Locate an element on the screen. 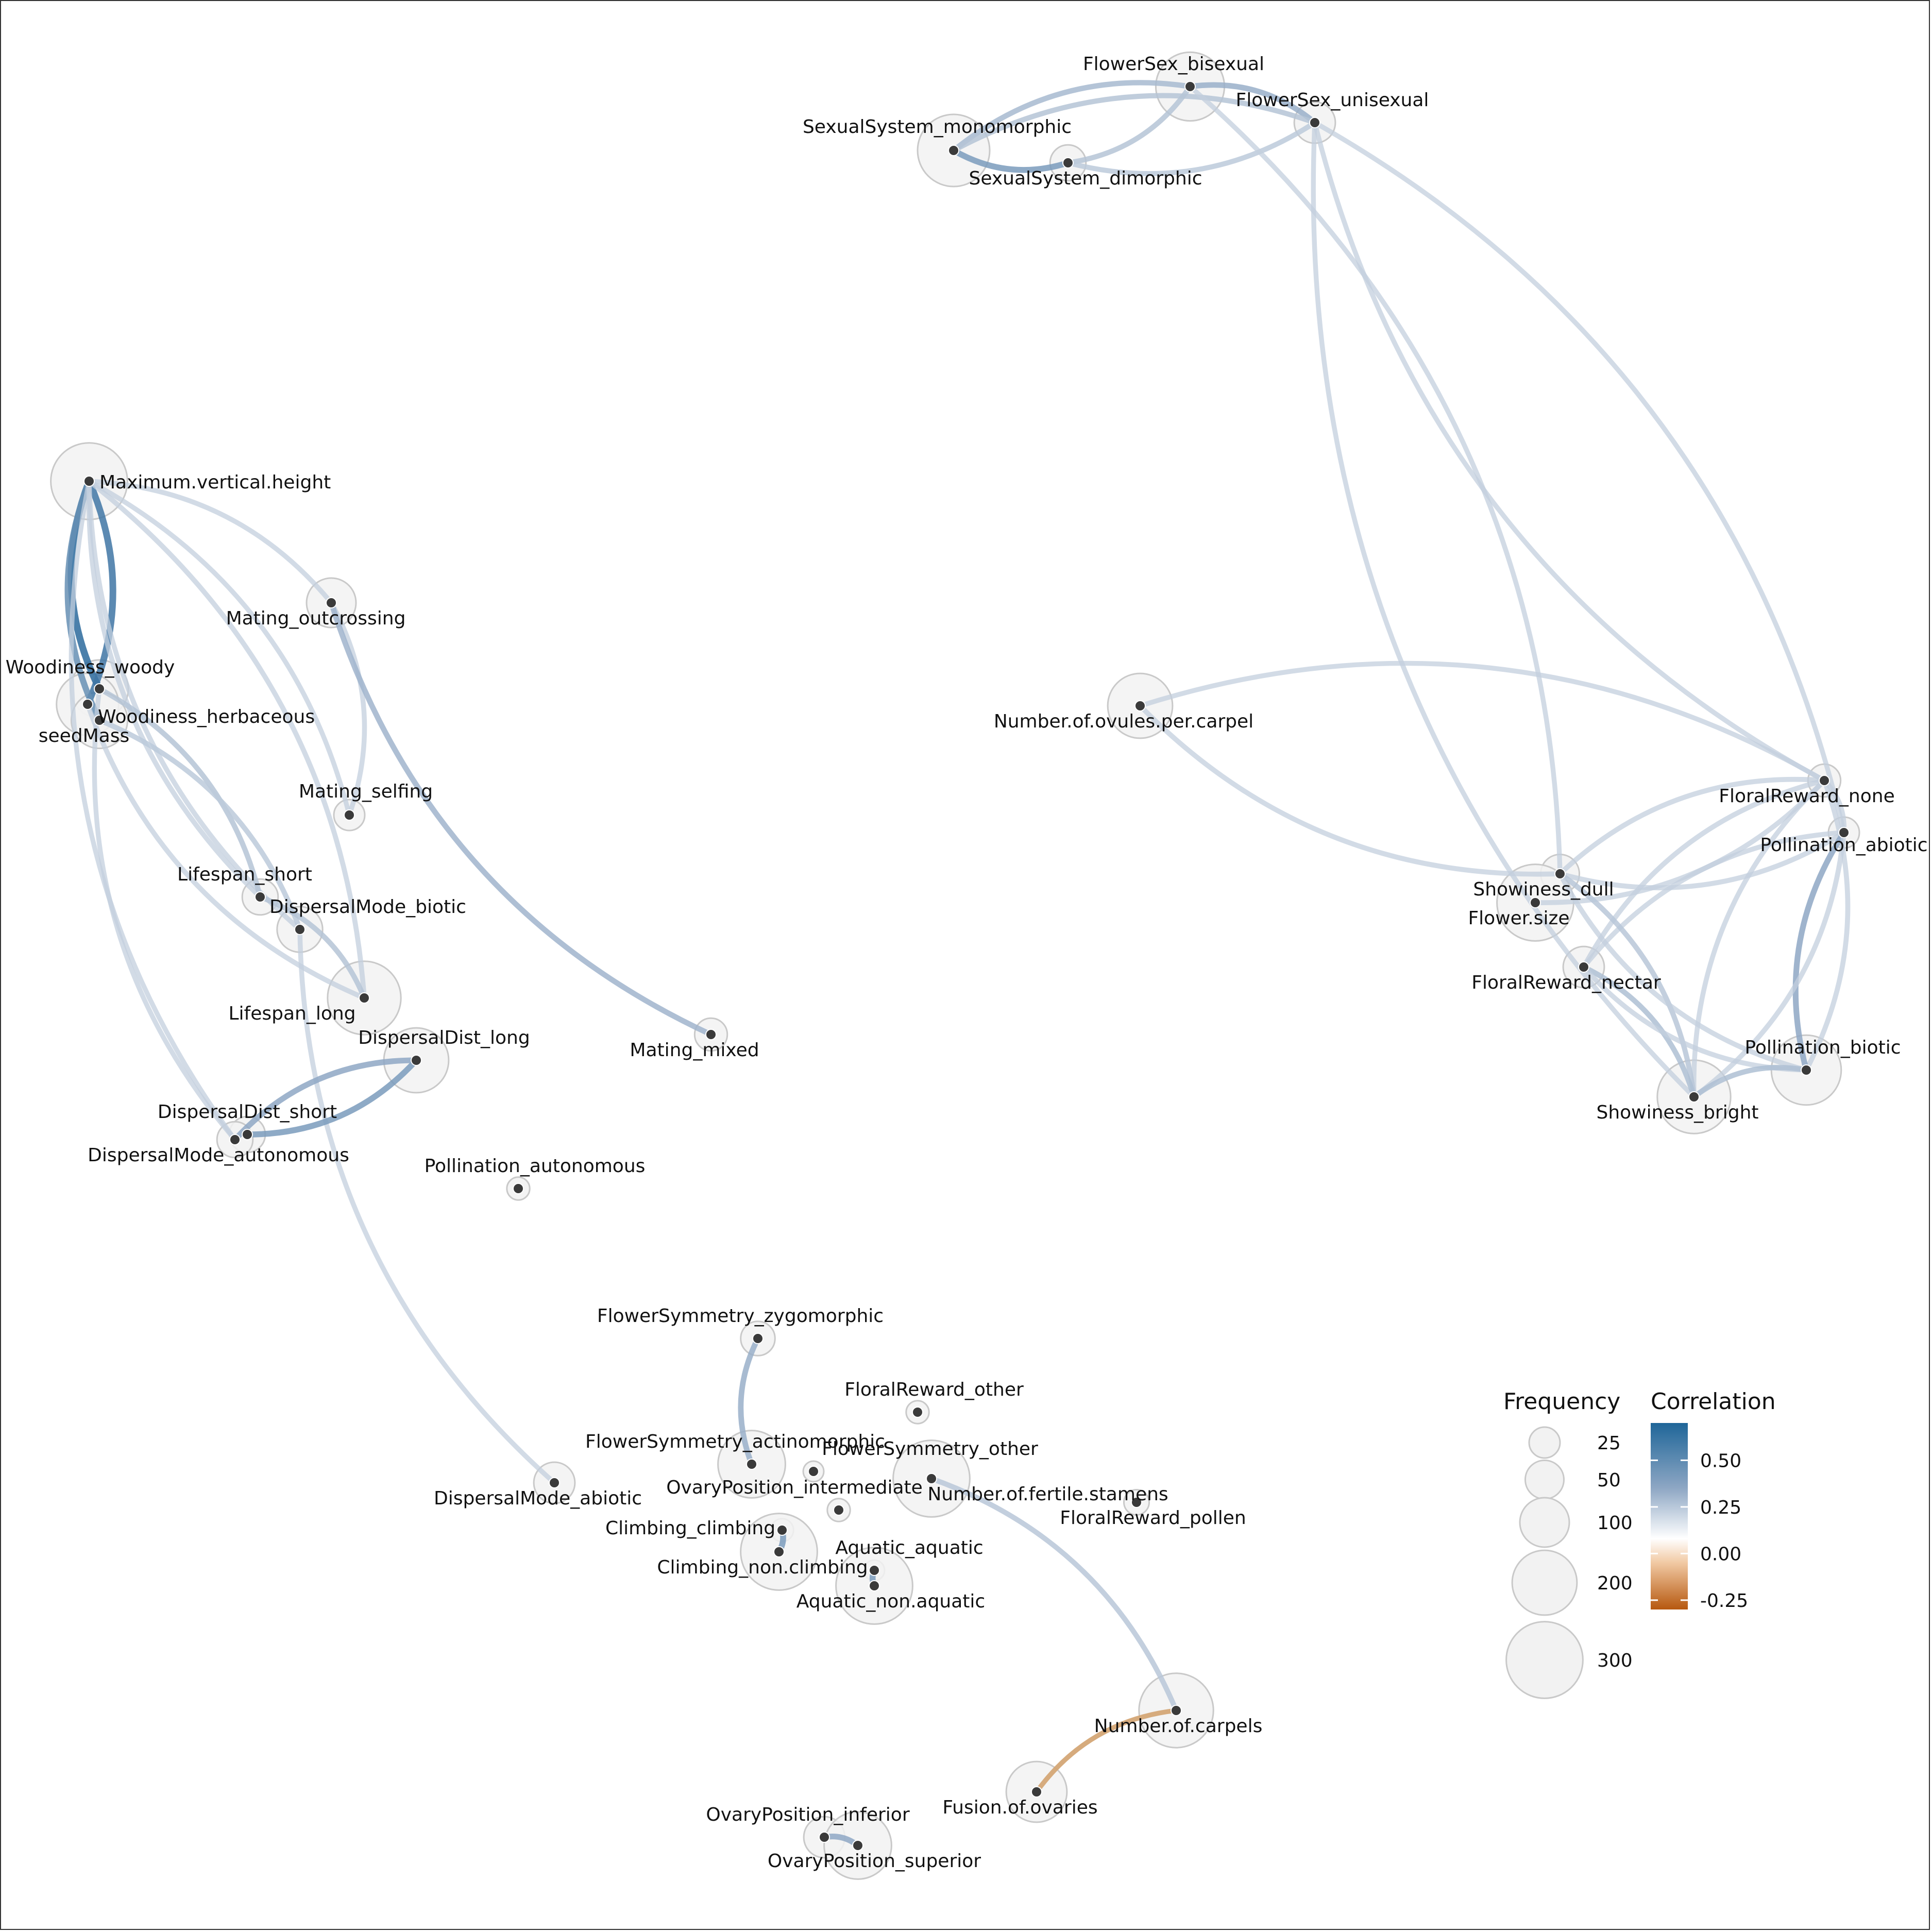  node-dot-Number.of.carpels is located at coordinates (1176, 1710).